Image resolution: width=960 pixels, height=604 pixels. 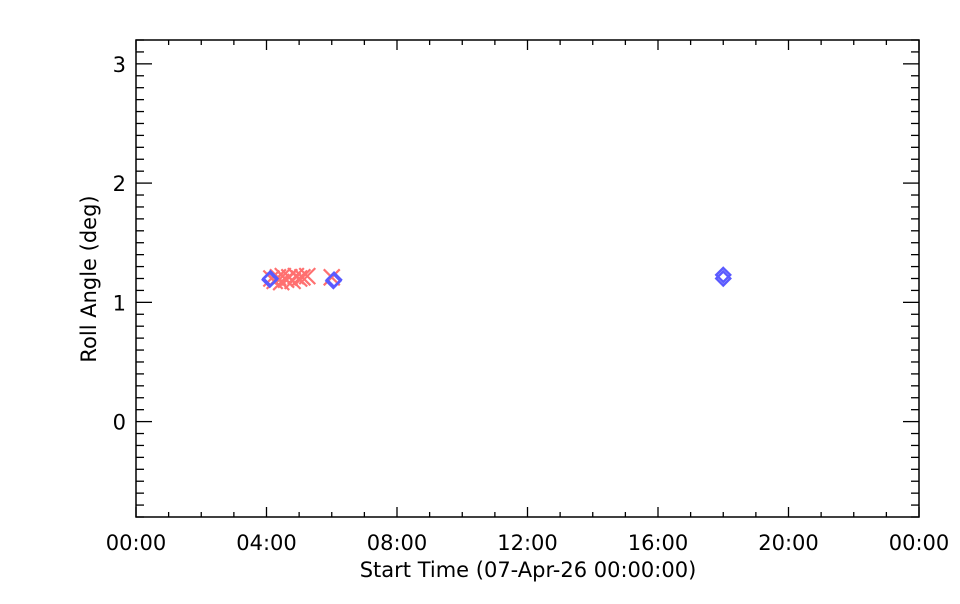 I want to click on y-tick-label: 2, so click(x=119, y=184).